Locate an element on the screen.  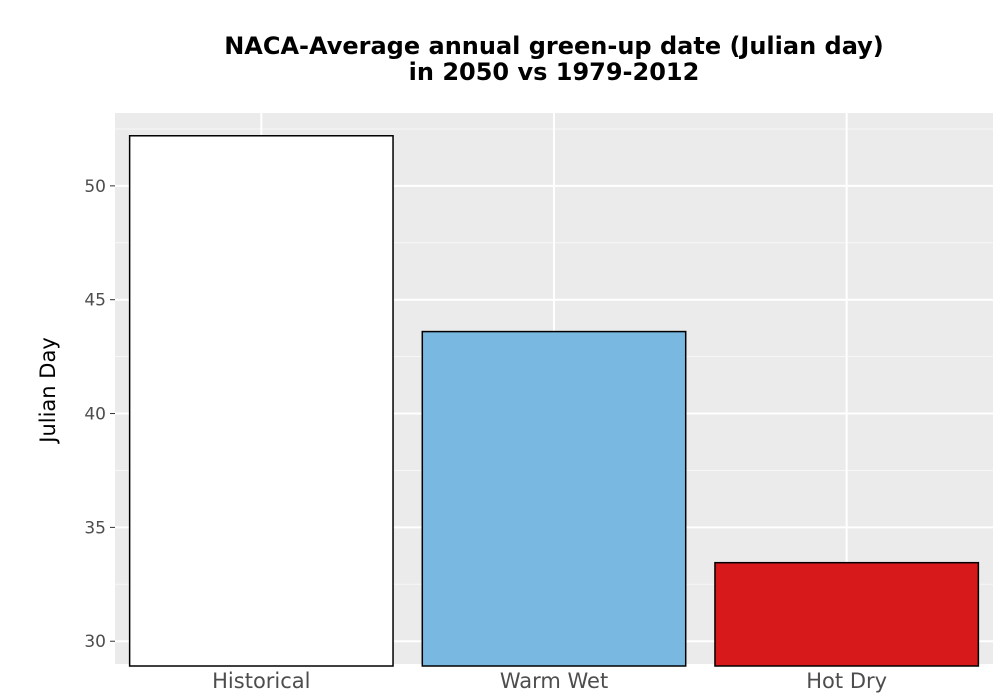
x-tick-label: Hot Dry is located at coordinates (846, 681).